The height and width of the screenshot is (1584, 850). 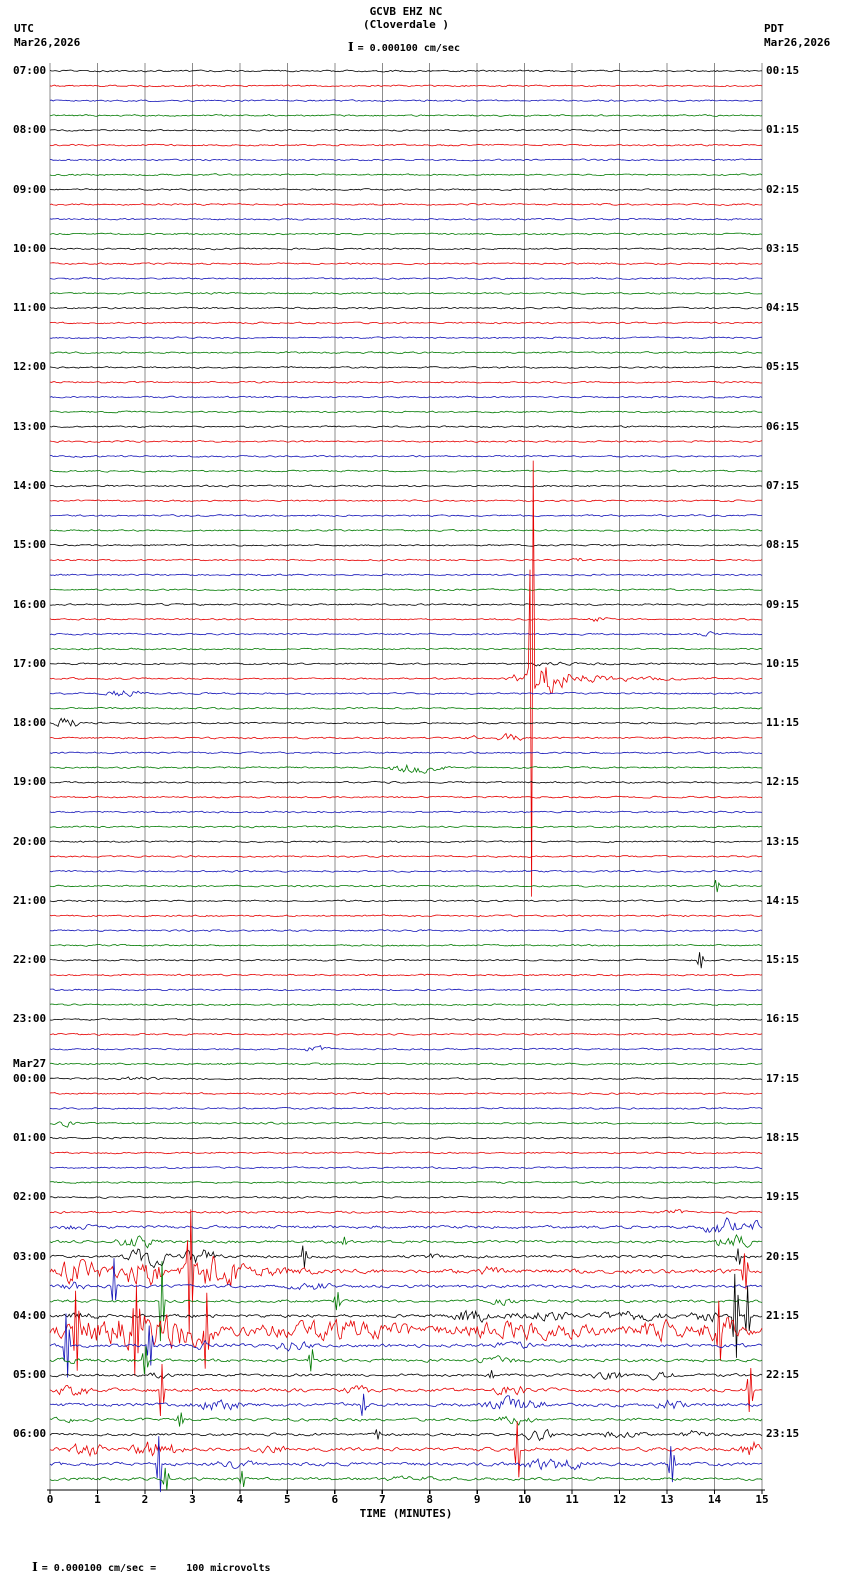 I want to click on plot-header: GCVB EHZ NC (Cloverdale ), so click(x=406, y=18).